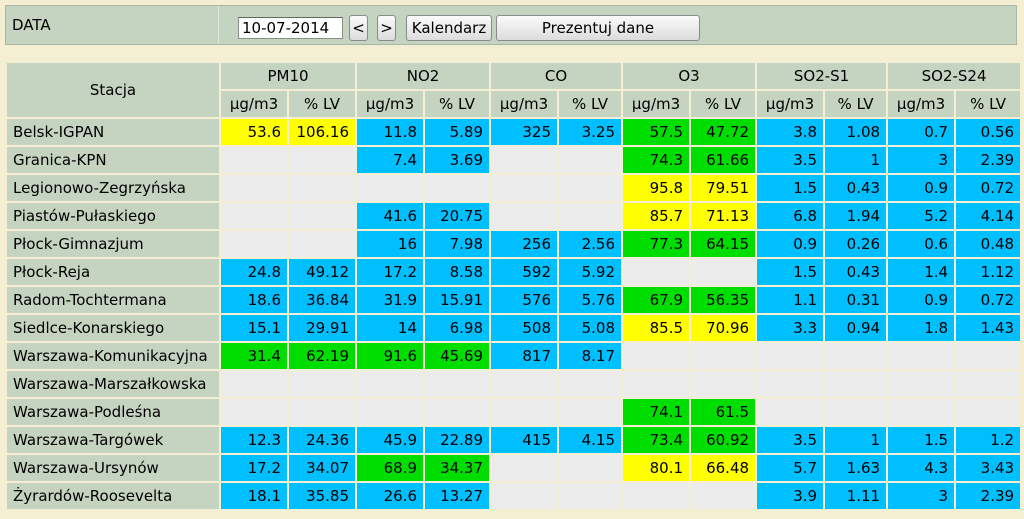  Describe the element at coordinates (723, 328) in the screenshot. I see `limit-percent-cell: 70.96` at that location.